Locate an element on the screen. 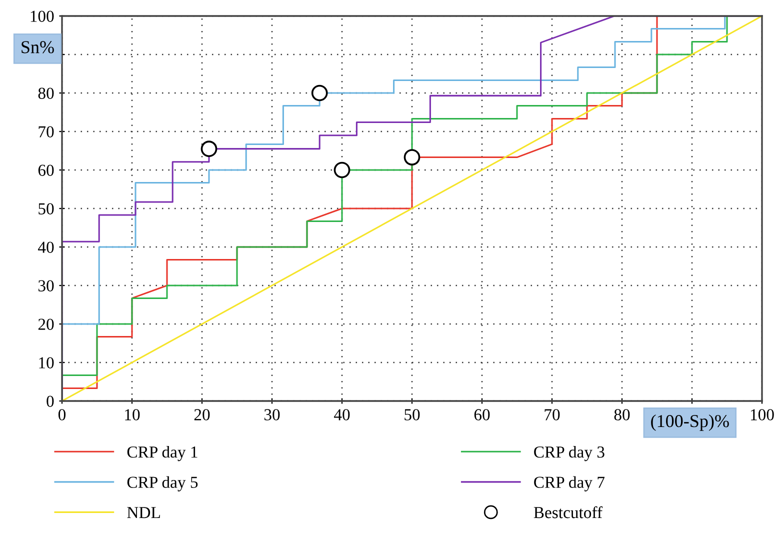 This screenshot has height=542, width=778. y-tick-label: 40 is located at coordinates (46, 247).